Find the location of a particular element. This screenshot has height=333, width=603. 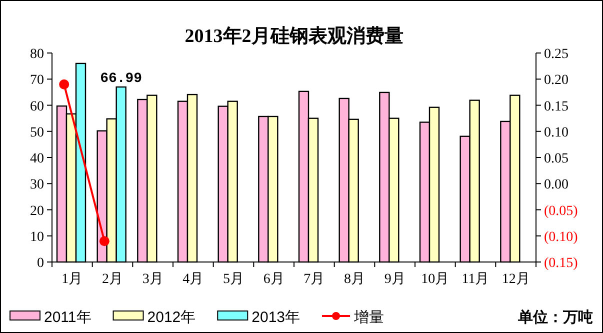

data-label: 66.99 is located at coordinates (121, 78).